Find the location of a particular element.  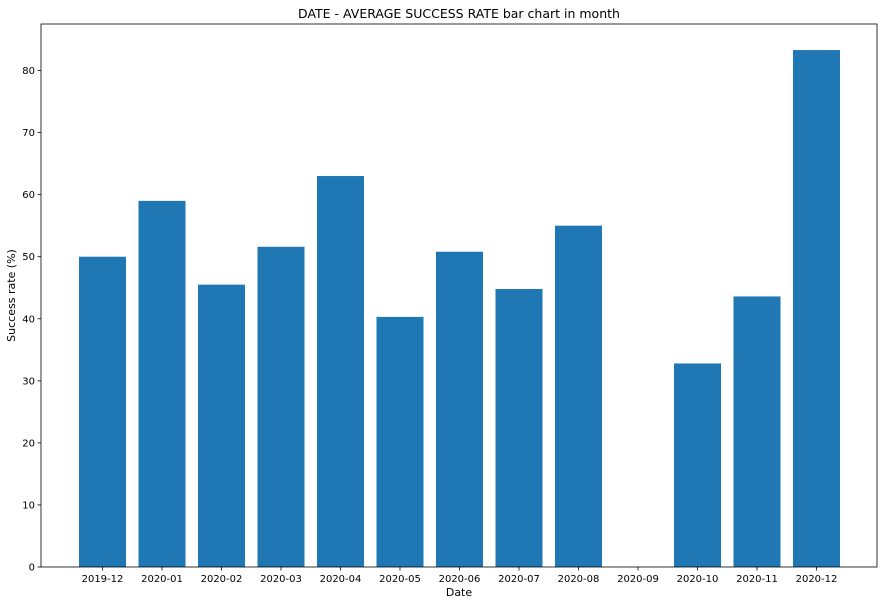

x-tick-label-2020-12: 2020-12 is located at coordinates (817, 579).